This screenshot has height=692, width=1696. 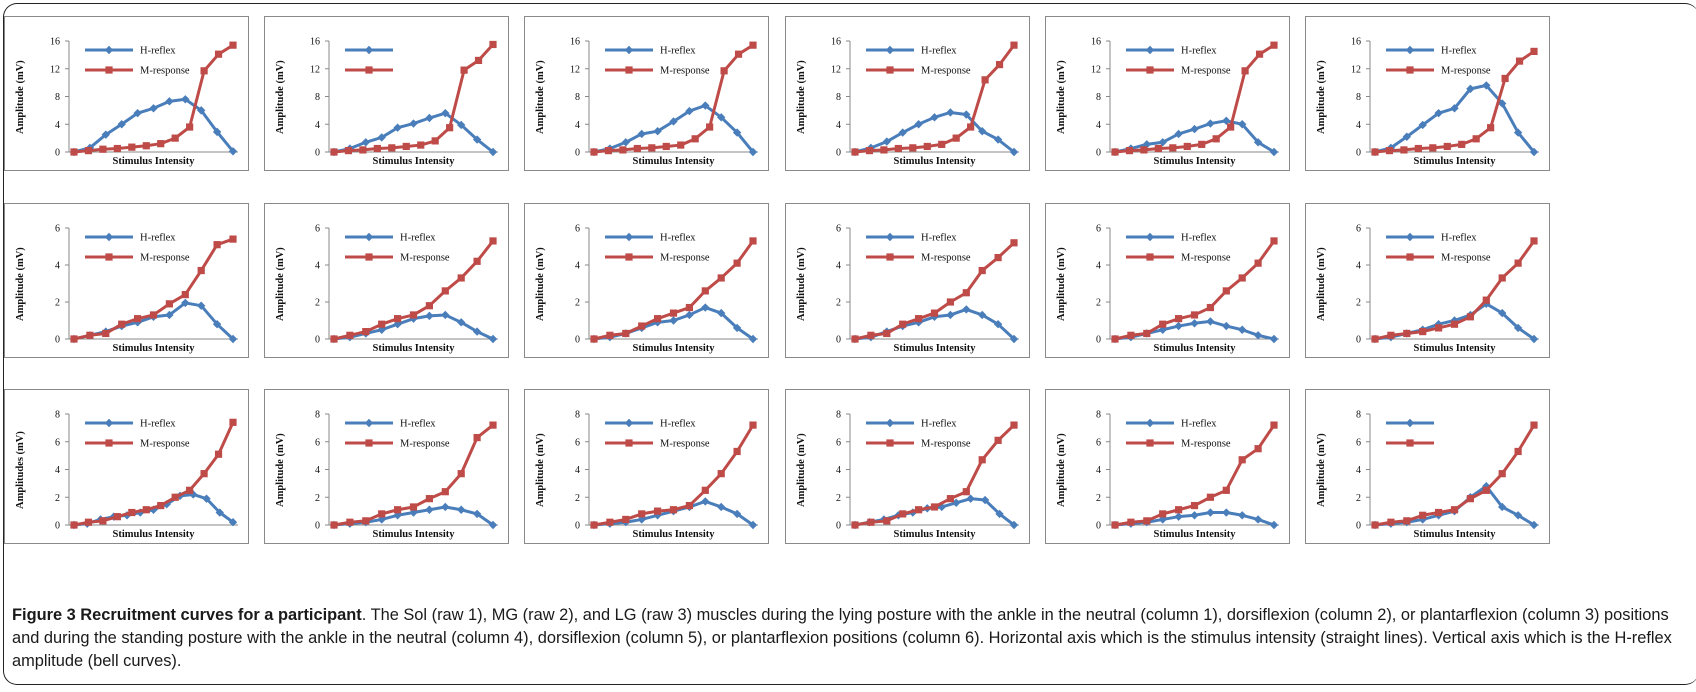 I want to click on chart-svg-r1-c6: 0 4 8 12 16 H-reflex M-response, so click(x=1445, y=98).